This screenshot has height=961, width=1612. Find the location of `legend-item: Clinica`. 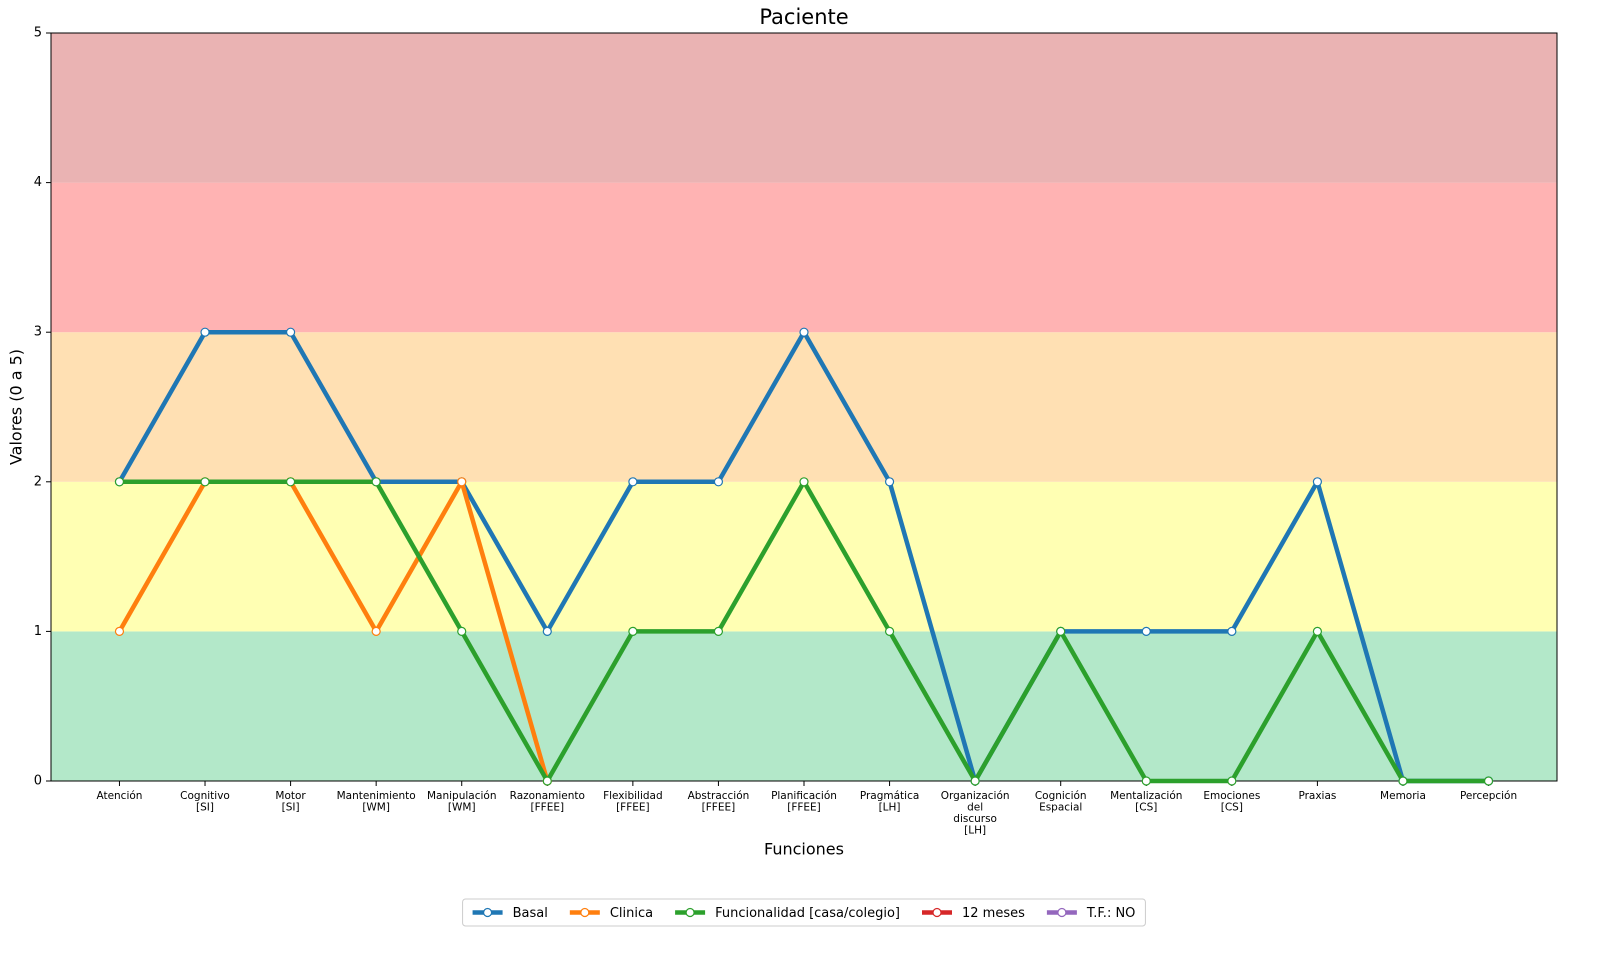

legend-item: Clinica is located at coordinates (611, 913).